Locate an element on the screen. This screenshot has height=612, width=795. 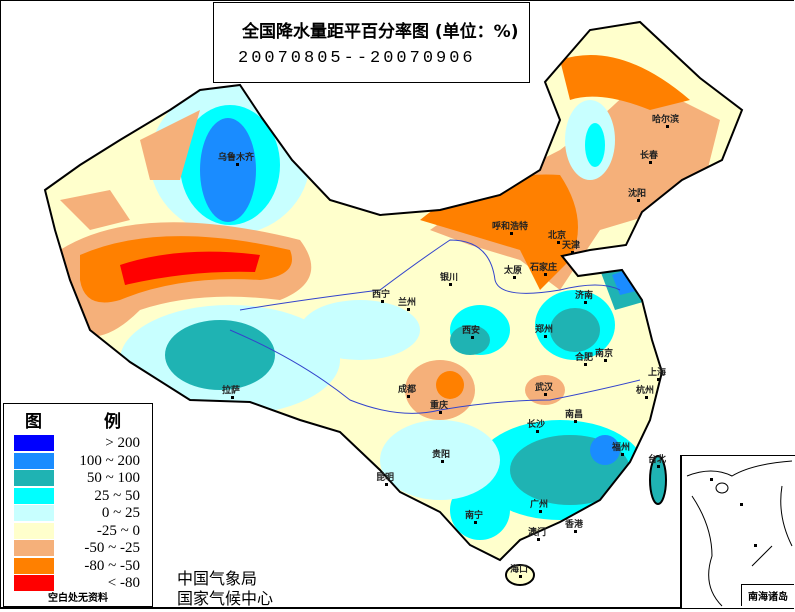
legend-item: < -80 is located at coordinates (78, 583).